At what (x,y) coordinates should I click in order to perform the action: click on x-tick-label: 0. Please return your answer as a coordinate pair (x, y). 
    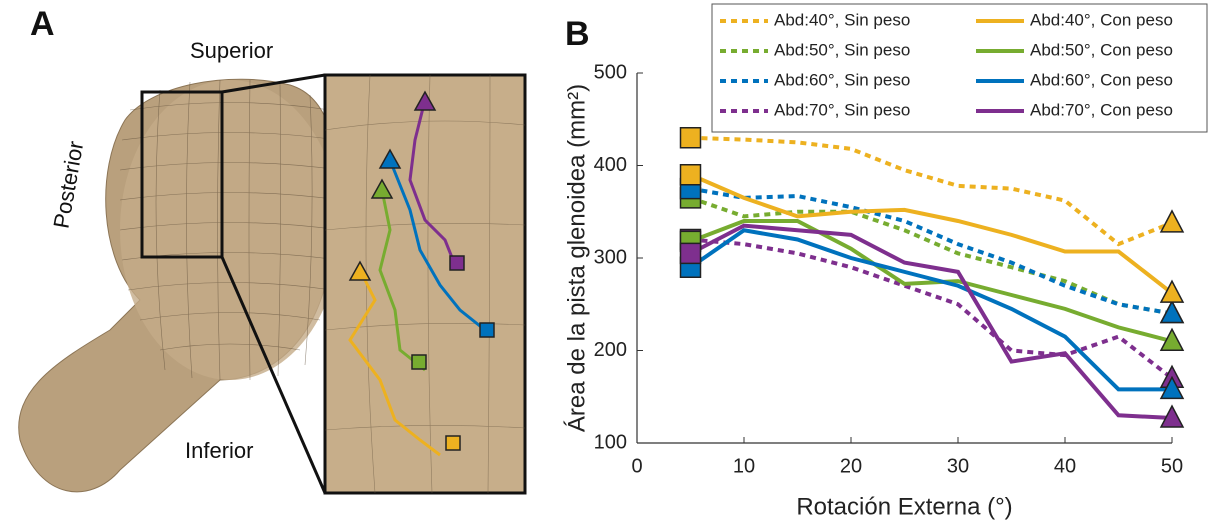
    Looking at the image, I should click on (636, 466).